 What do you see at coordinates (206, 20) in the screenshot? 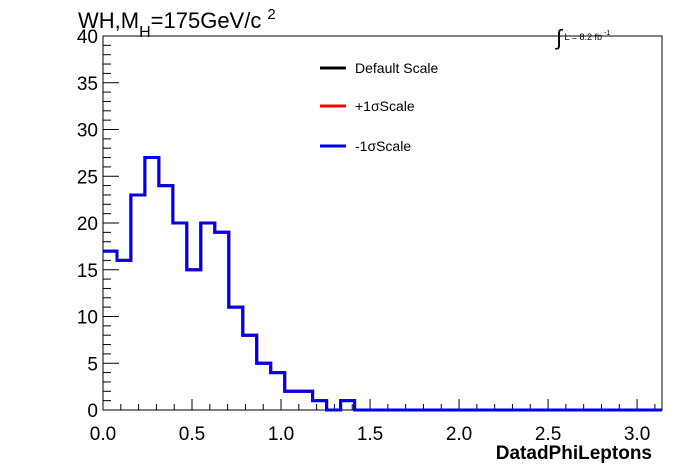
I see `title-rest: =175GeV/c` at bounding box center [206, 20].